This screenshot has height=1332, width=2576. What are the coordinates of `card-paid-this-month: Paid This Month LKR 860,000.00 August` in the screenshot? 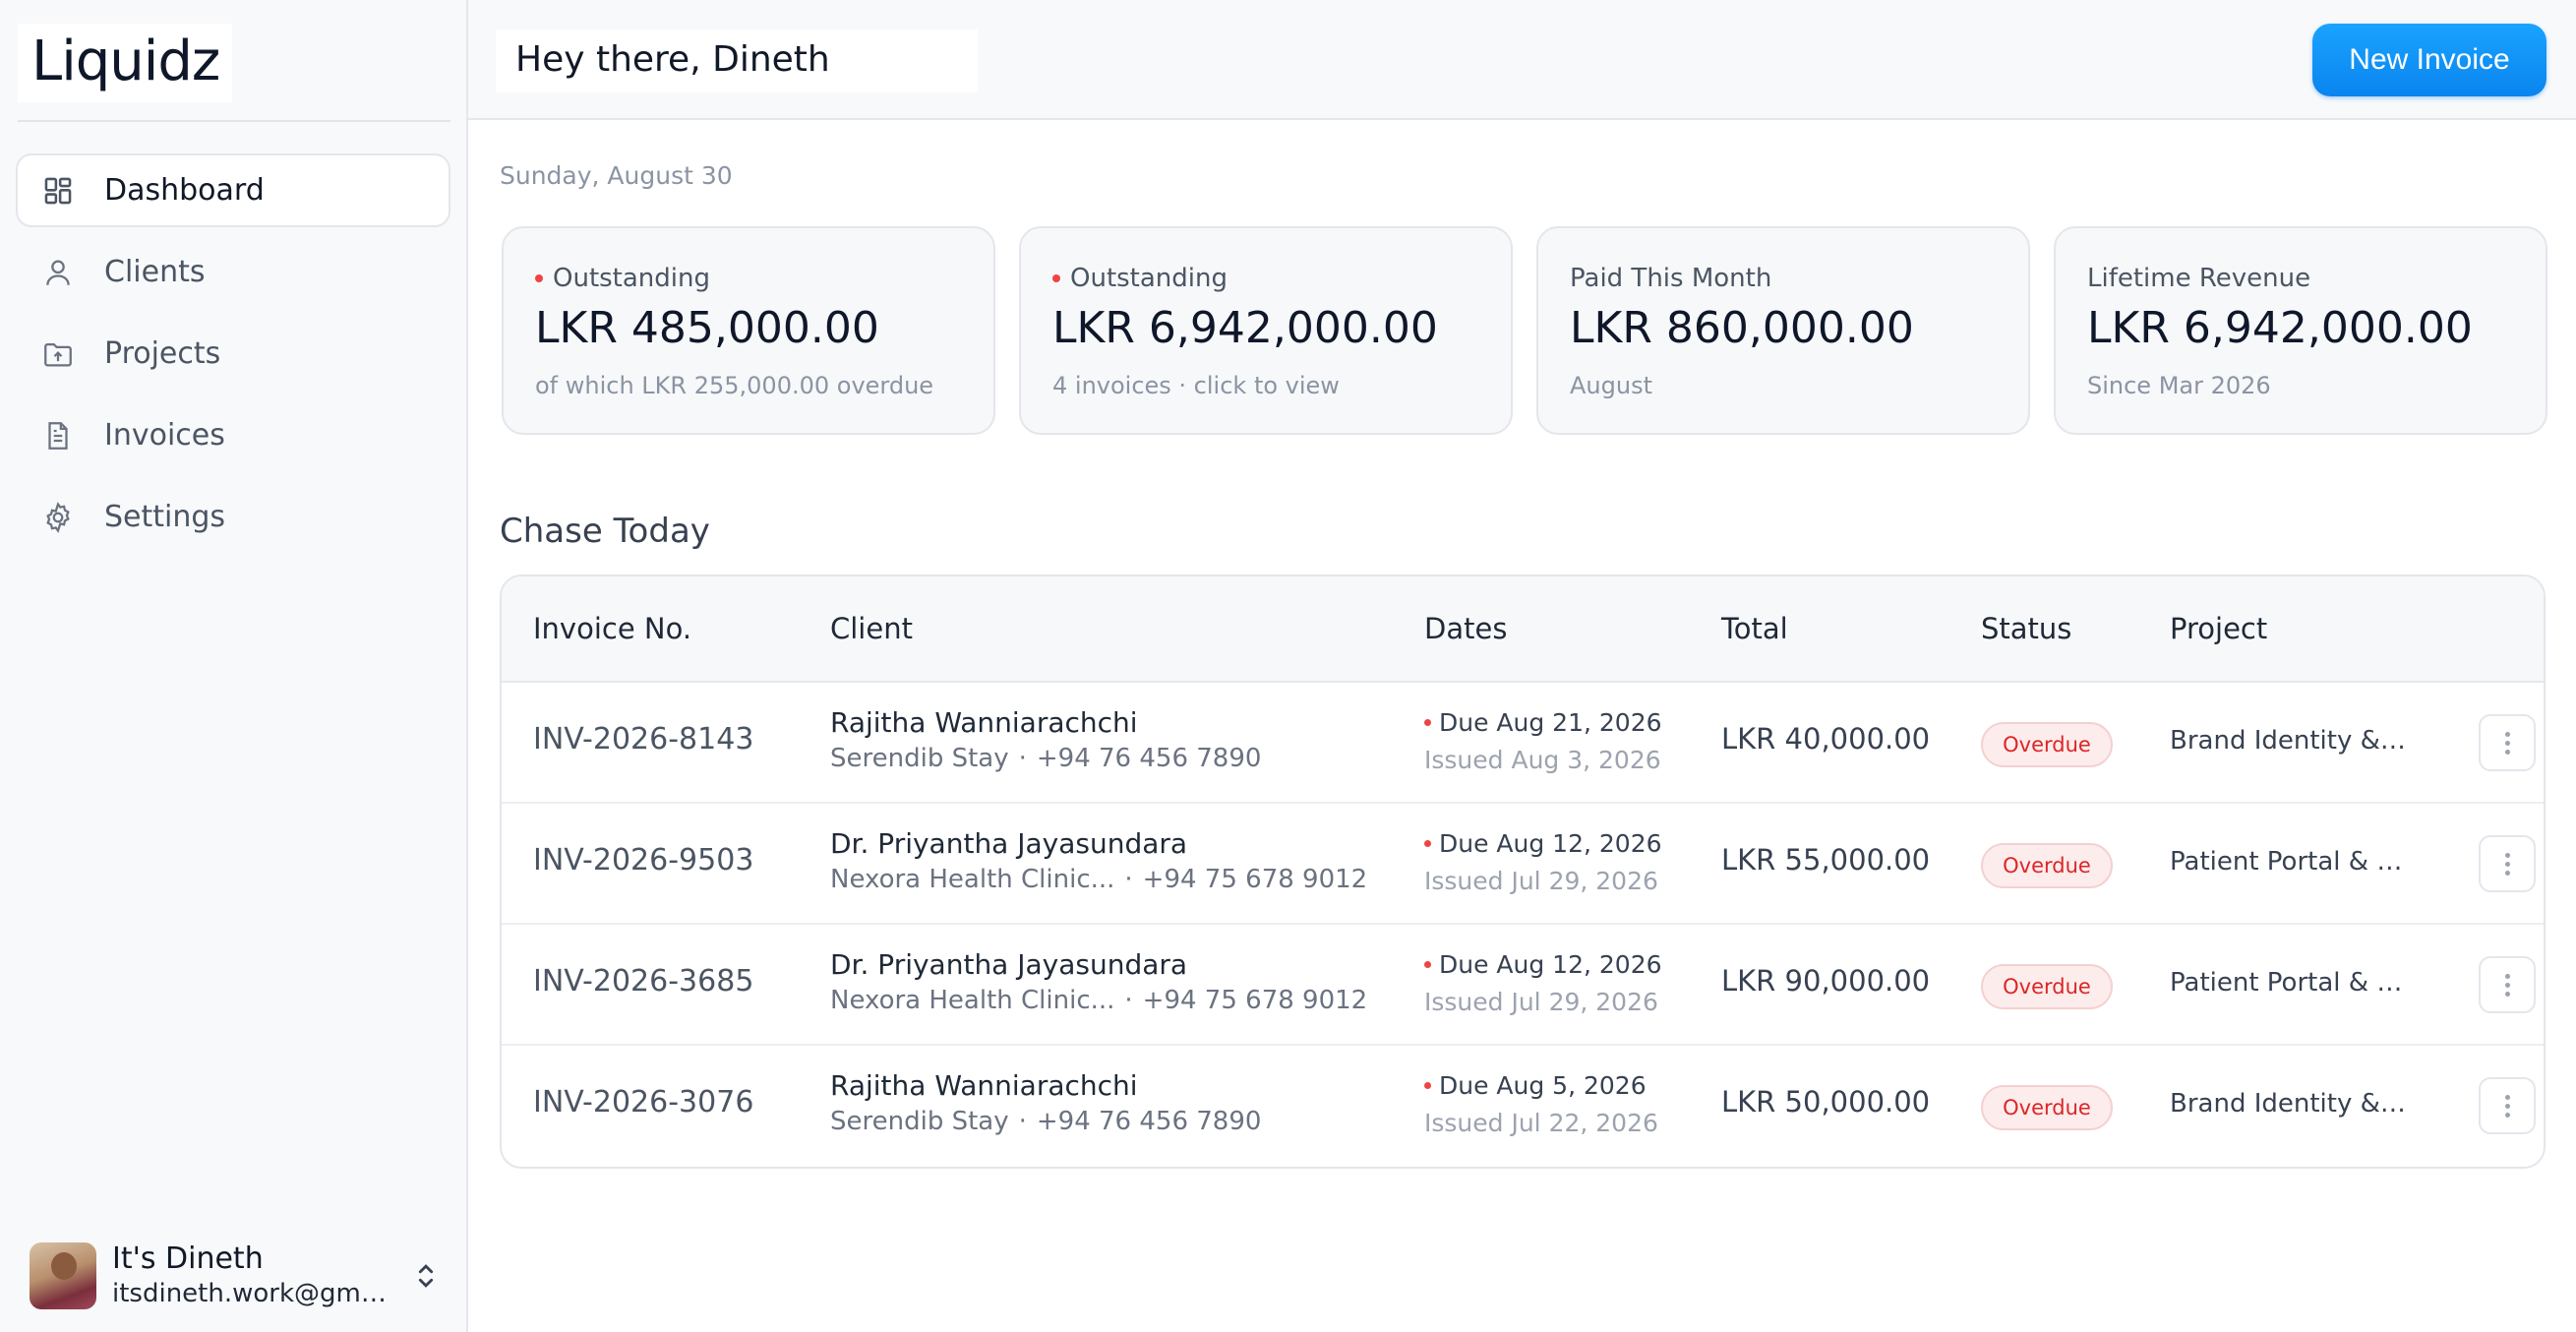 It's located at (1783, 330).